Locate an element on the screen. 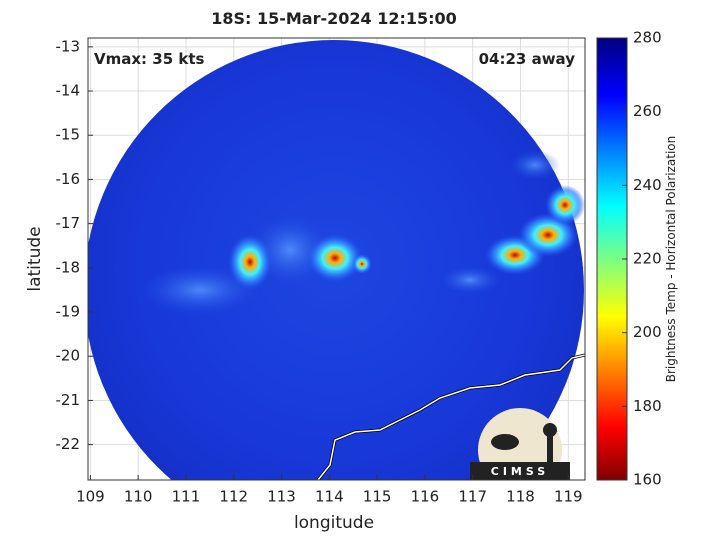  colorbar-tick-label: 260 is located at coordinates (647, 111).